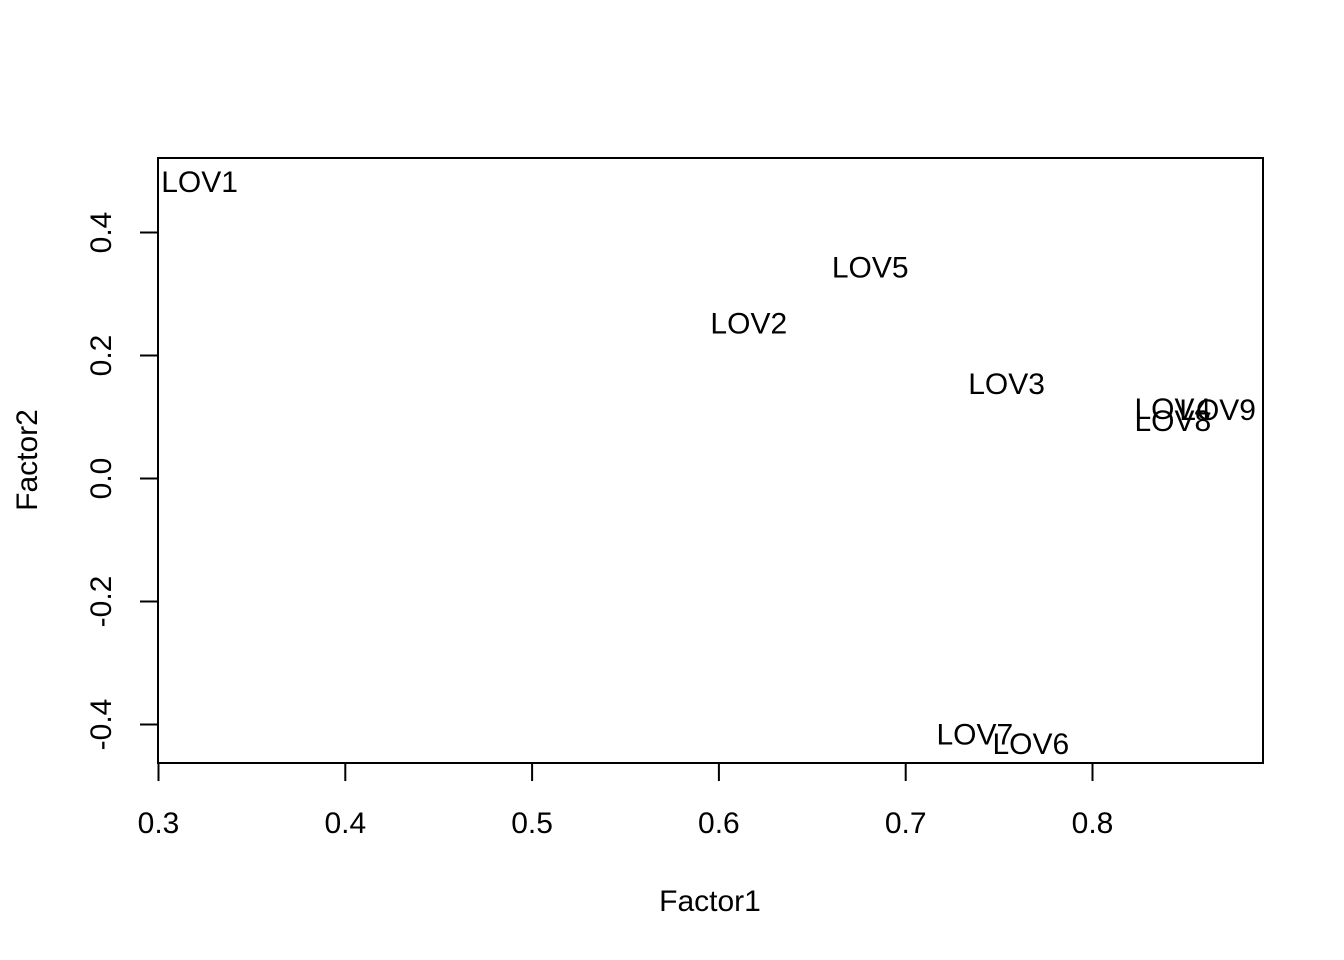  Describe the element at coordinates (101, 725) in the screenshot. I see `y-tick-label: -0.4` at that location.